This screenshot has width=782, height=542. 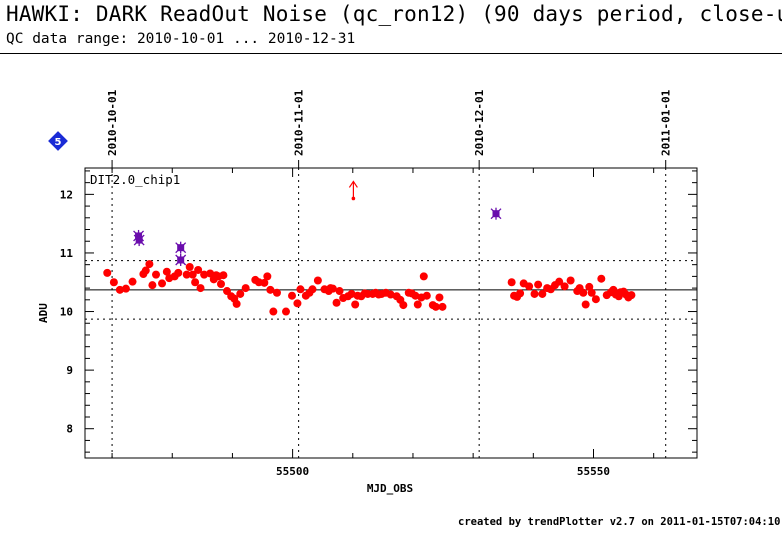 What do you see at coordinates (390, 488) in the screenshot?
I see `x-axis-label: MJD_OBS` at bounding box center [390, 488].